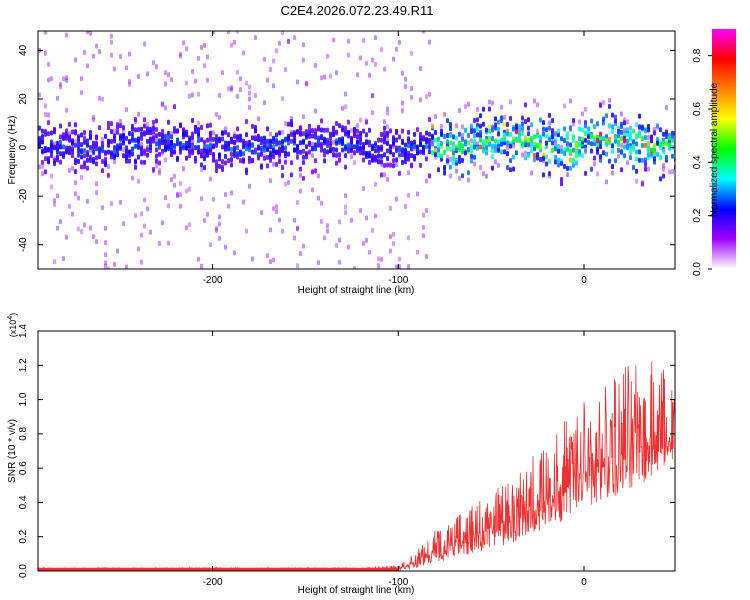 The width and height of the screenshot is (750, 600). I want to click on svg-text: (x104), so click(12, 325).